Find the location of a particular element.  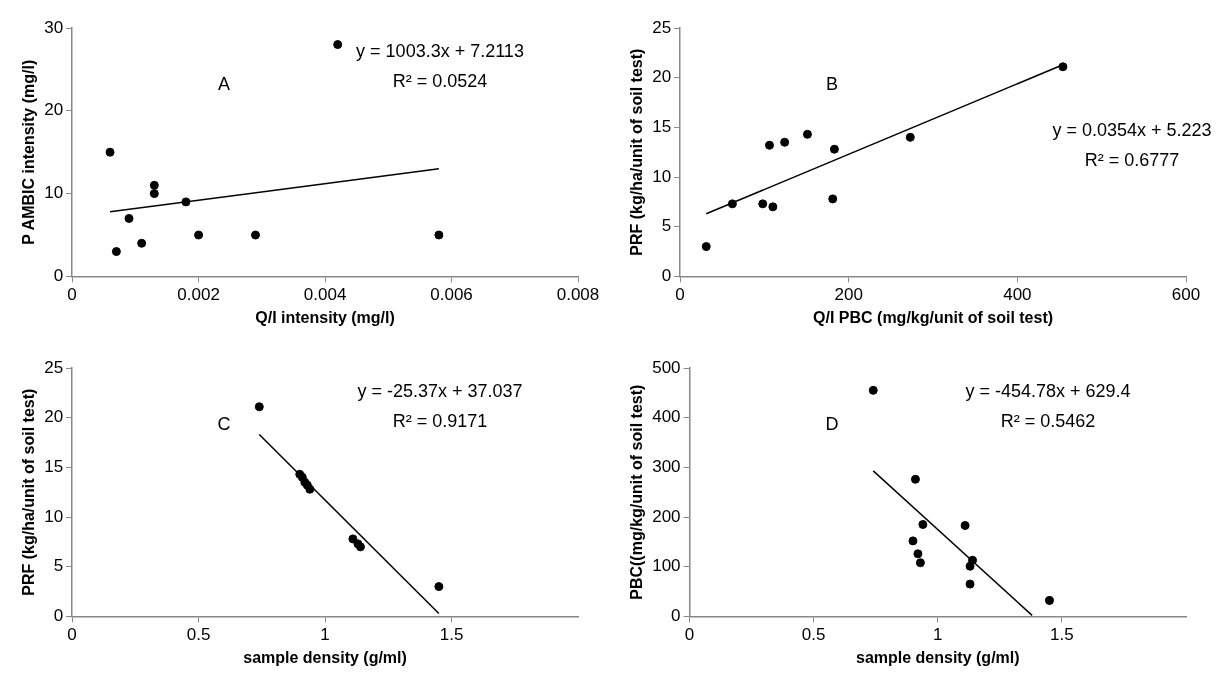

annotation: y = 0.0354x + 5.223 is located at coordinates (1132, 131).